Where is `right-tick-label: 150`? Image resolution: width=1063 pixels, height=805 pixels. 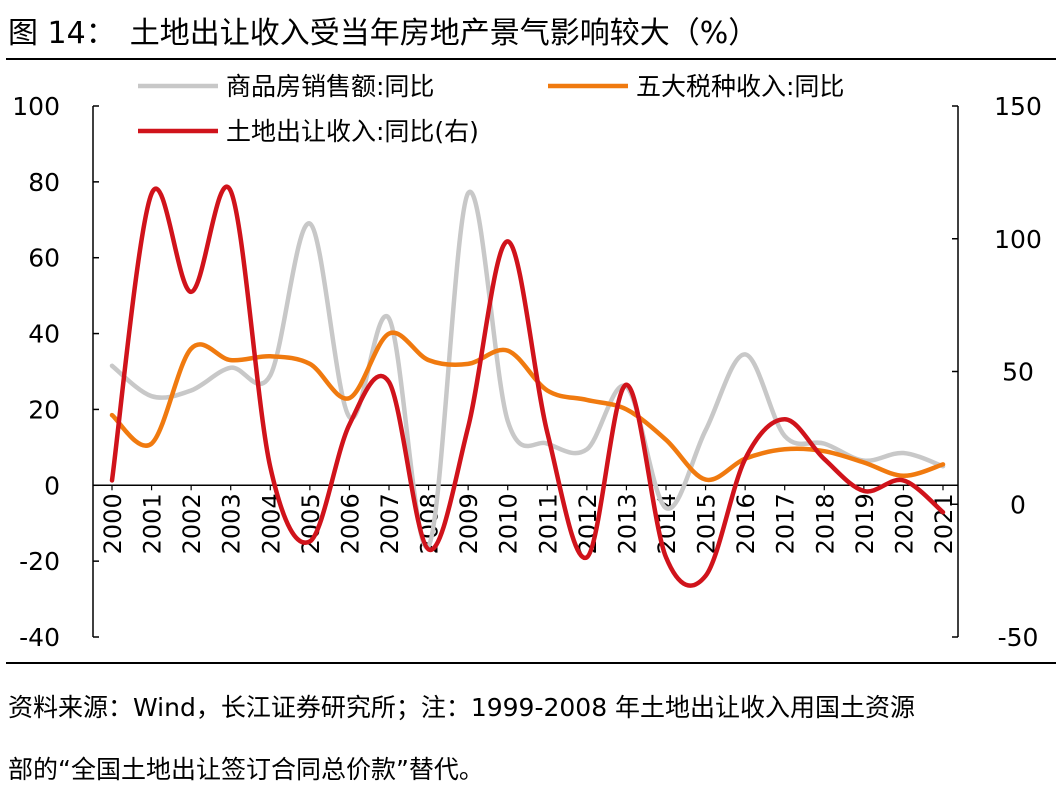 right-tick-label: 150 is located at coordinates (1018, 106).